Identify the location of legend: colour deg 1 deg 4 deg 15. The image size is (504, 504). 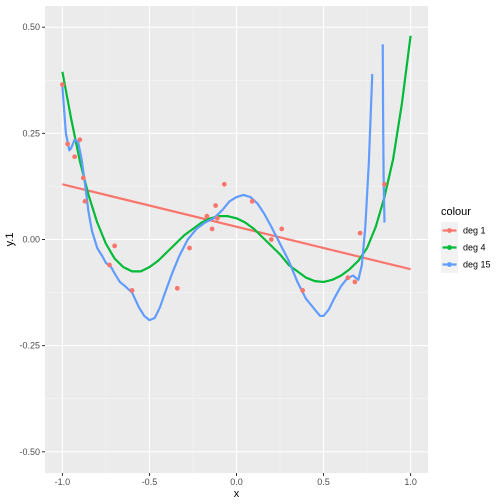
(466, 239).